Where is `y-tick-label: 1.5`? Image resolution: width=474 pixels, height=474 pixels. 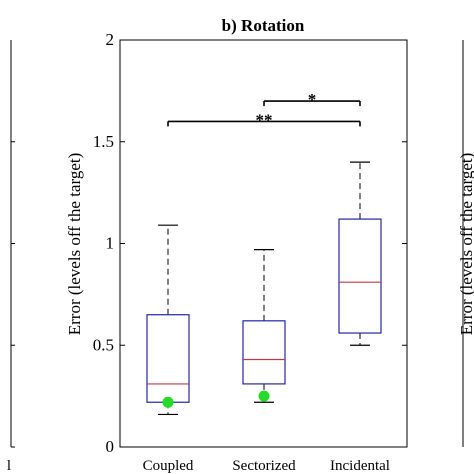
y-tick-label: 1.5 is located at coordinates (103, 141).